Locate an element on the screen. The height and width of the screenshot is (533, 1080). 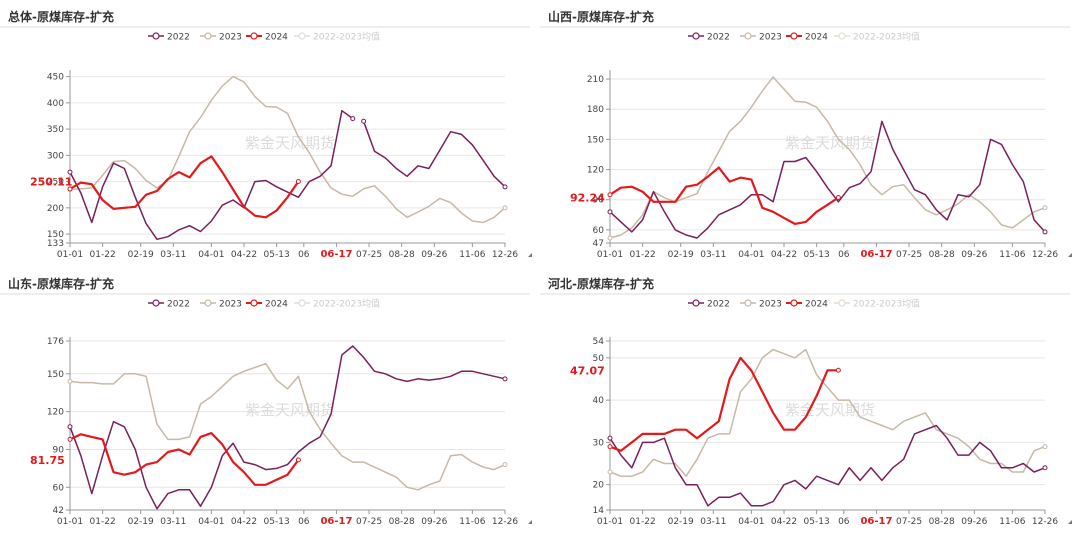
y-tick-label: 180 is located at coordinates (595, 110).